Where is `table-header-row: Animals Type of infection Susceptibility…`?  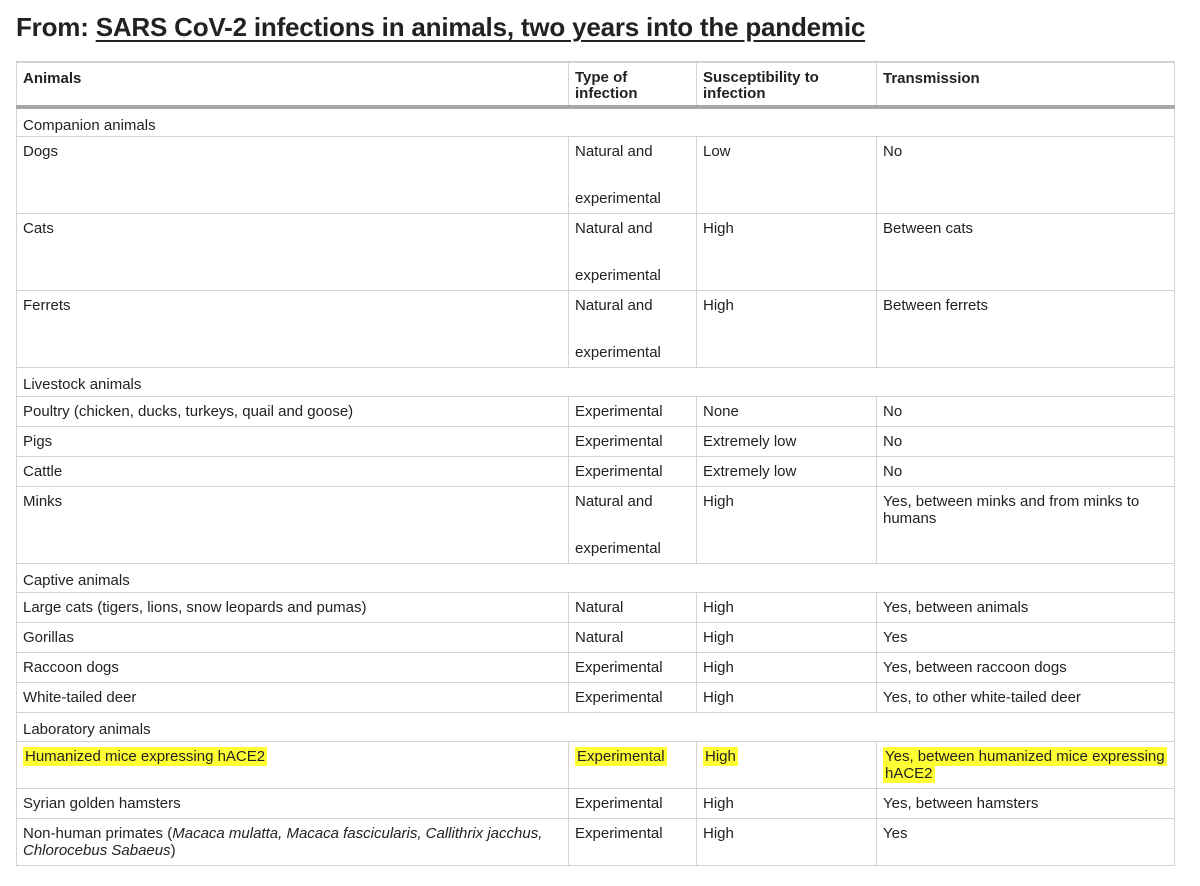
table-header-row: Animals Type of infection Susceptibility… is located at coordinates (595, 85).